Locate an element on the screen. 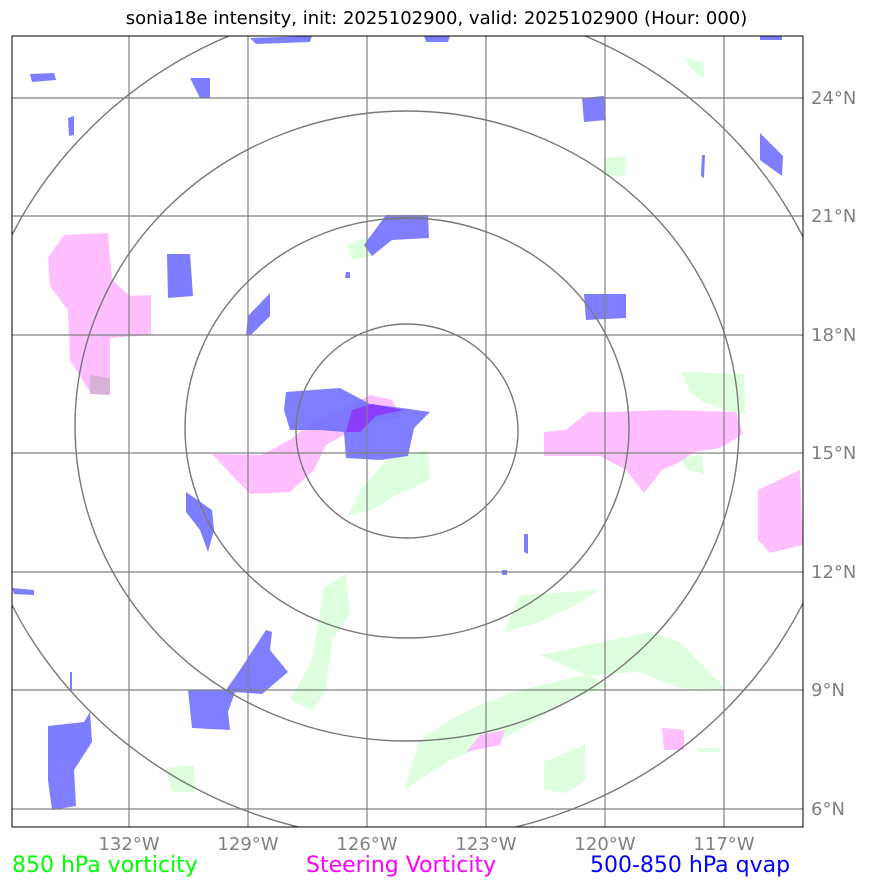 The image size is (873, 891). lat-tick-label: 18°N is located at coordinates (833, 335).